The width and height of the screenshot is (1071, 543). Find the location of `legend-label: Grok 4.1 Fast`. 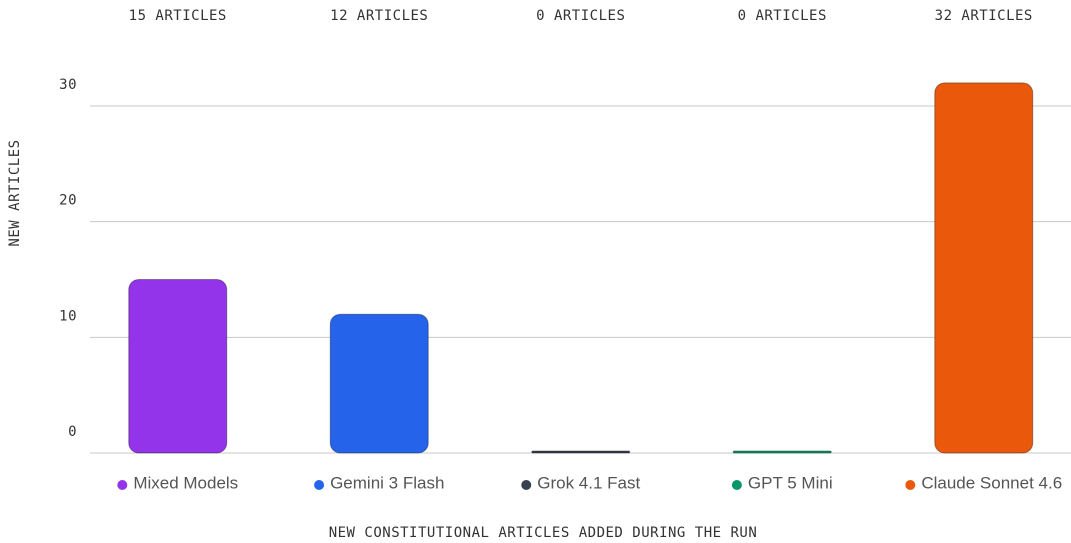

legend-label: Grok 4.1 Fast is located at coordinates (588, 482).